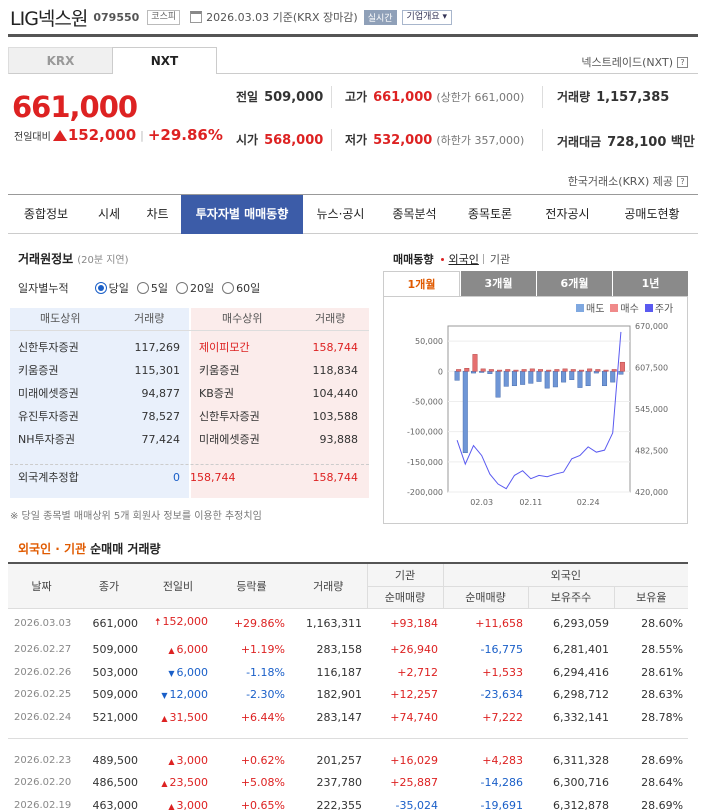 Image resolution: width=707 pixels, height=812 pixels. What do you see at coordinates (634, 62) in the screenshot?
I see `nxt-link: 넥스트레이드(NXT)?` at bounding box center [634, 62].